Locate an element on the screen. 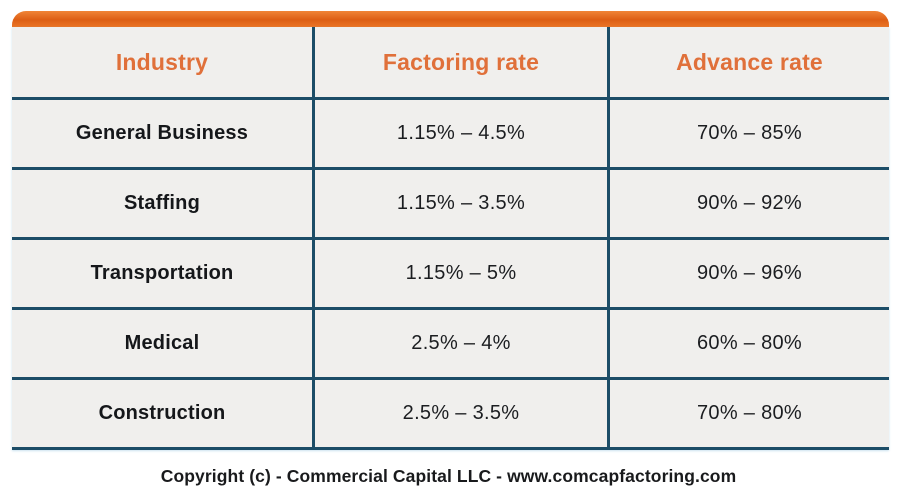 The width and height of the screenshot is (897, 502). column-header-factoring-rate: Factoring rate is located at coordinates (461, 62).